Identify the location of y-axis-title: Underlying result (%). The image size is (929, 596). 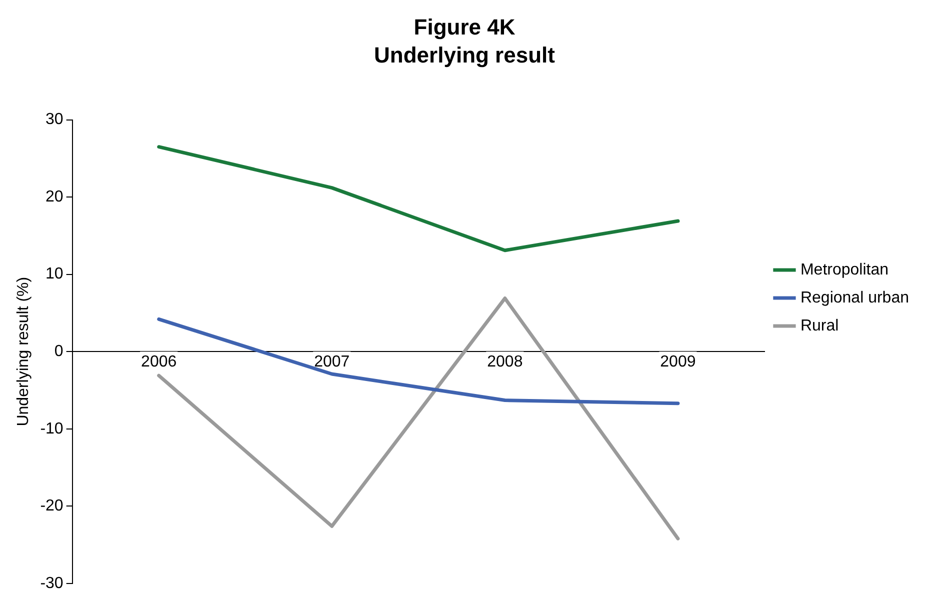
(23, 351).